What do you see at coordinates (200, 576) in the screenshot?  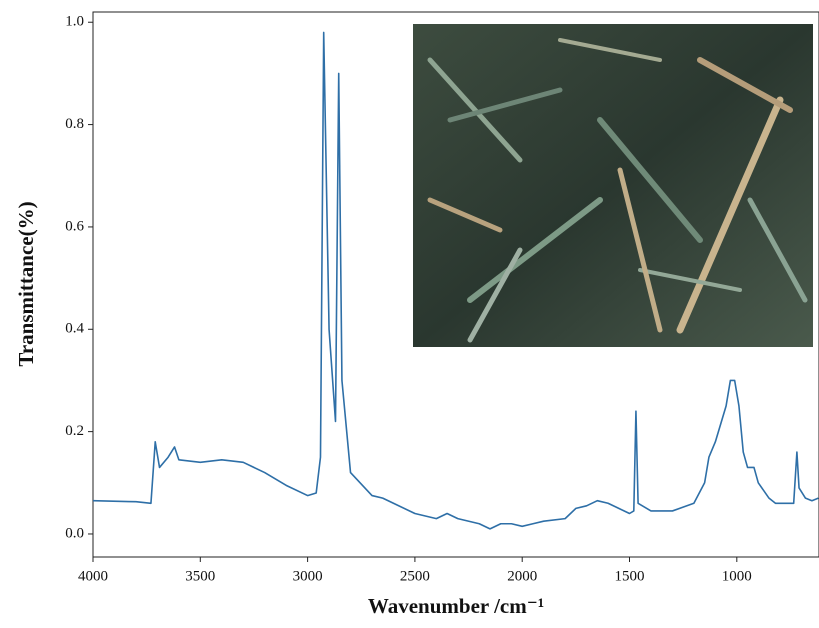 I see `x-tick-label: 3500` at bounding box center [200, 576].